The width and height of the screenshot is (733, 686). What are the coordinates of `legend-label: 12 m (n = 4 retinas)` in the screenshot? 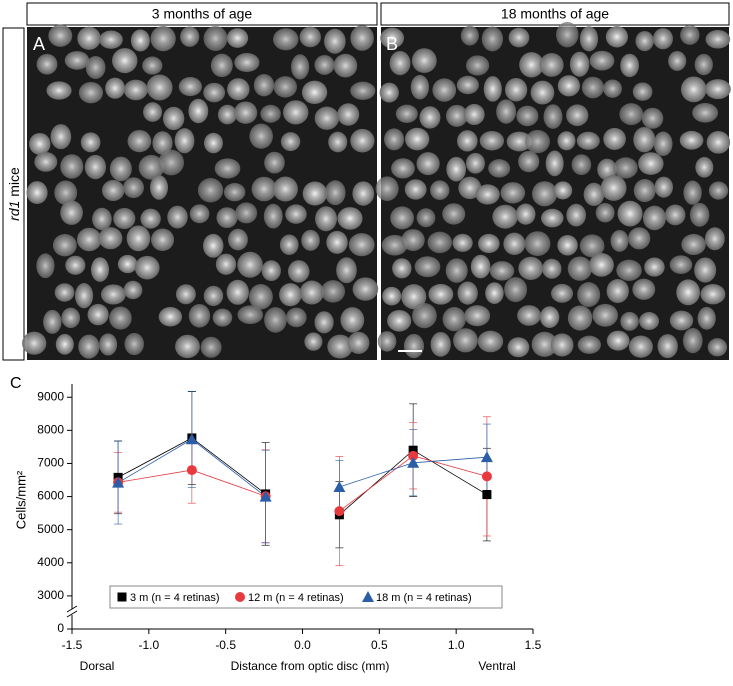 It's located at (296, 598).